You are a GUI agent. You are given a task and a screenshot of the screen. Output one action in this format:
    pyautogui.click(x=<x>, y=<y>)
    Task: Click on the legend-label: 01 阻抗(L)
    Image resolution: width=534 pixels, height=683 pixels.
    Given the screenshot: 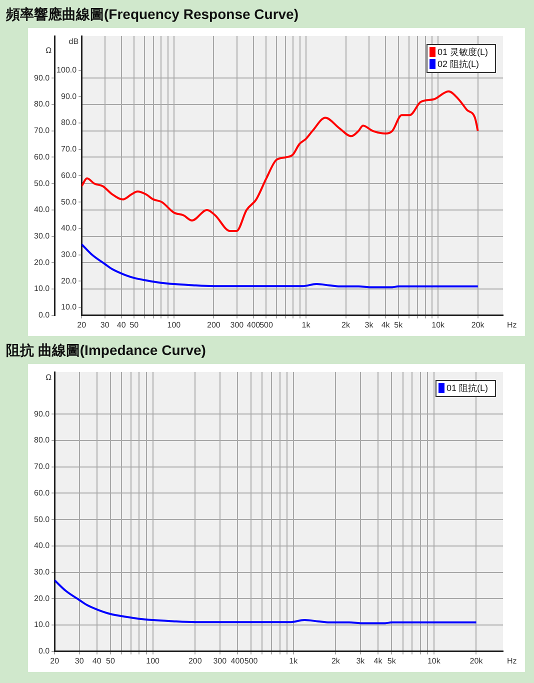 What is the action you would take?
    pyautogui.click(x=467, y=387)
    